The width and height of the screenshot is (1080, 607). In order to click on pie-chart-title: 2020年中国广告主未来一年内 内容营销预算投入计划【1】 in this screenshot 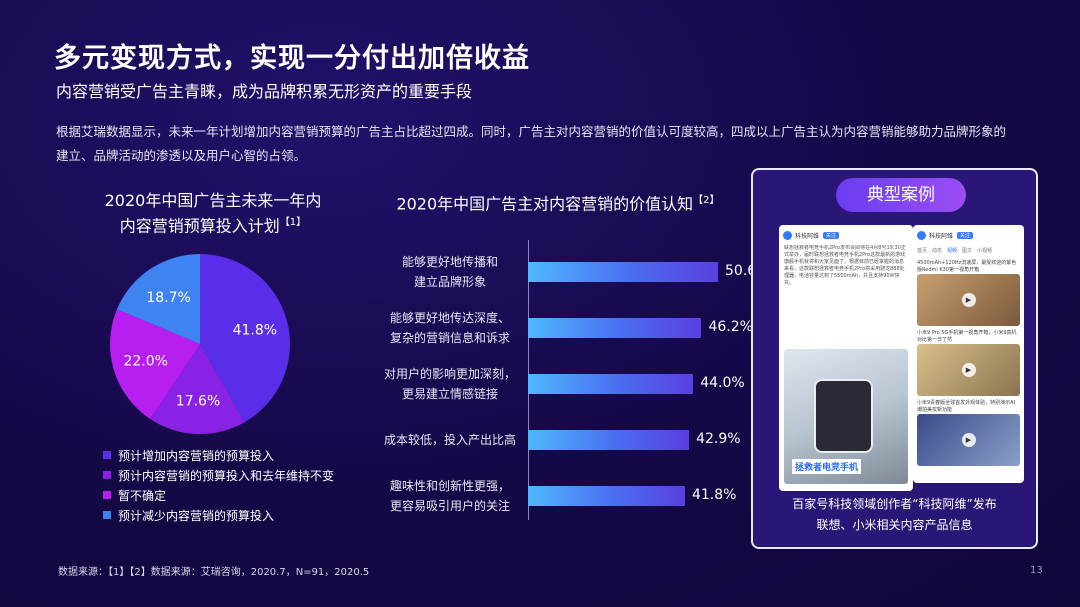, I will do `click(213, 213)`.